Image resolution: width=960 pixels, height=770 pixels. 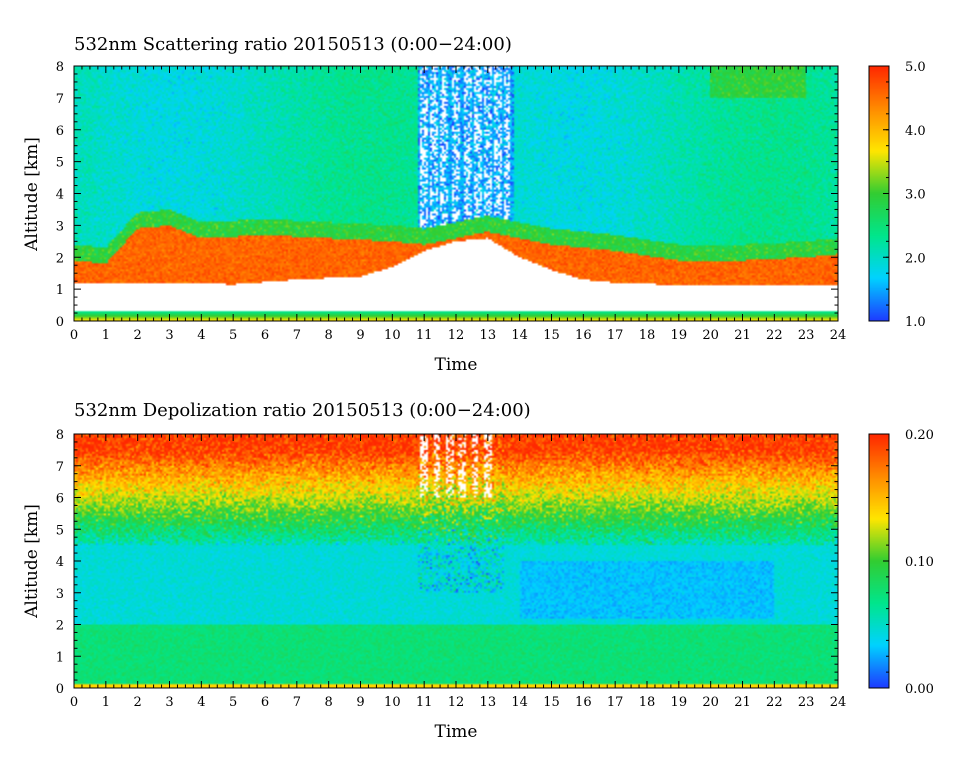 What do you see at coordinates (915, 322) in the screenshot?
I see `colorbar-tick-label: 1.0` at bounding box center [915, 322].